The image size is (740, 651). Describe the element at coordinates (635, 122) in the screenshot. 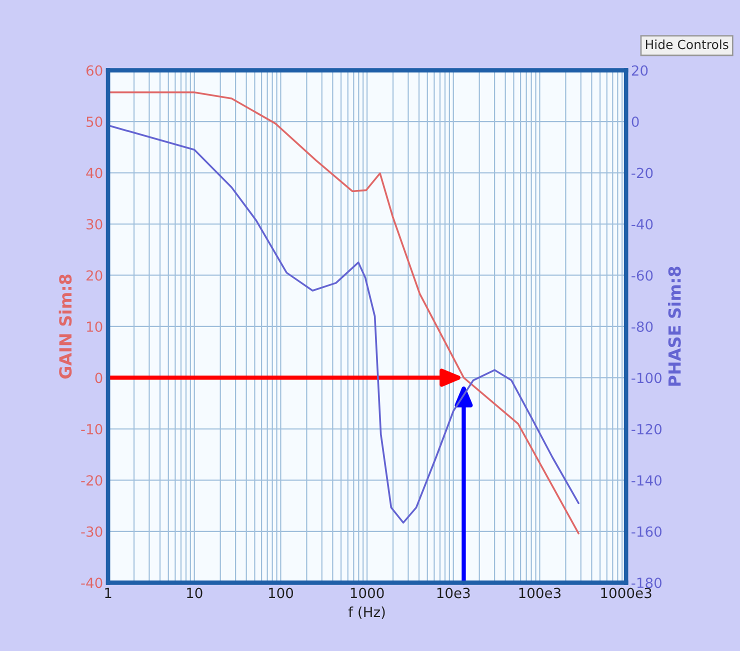

I see `y2-tick-label: 0` at that location.